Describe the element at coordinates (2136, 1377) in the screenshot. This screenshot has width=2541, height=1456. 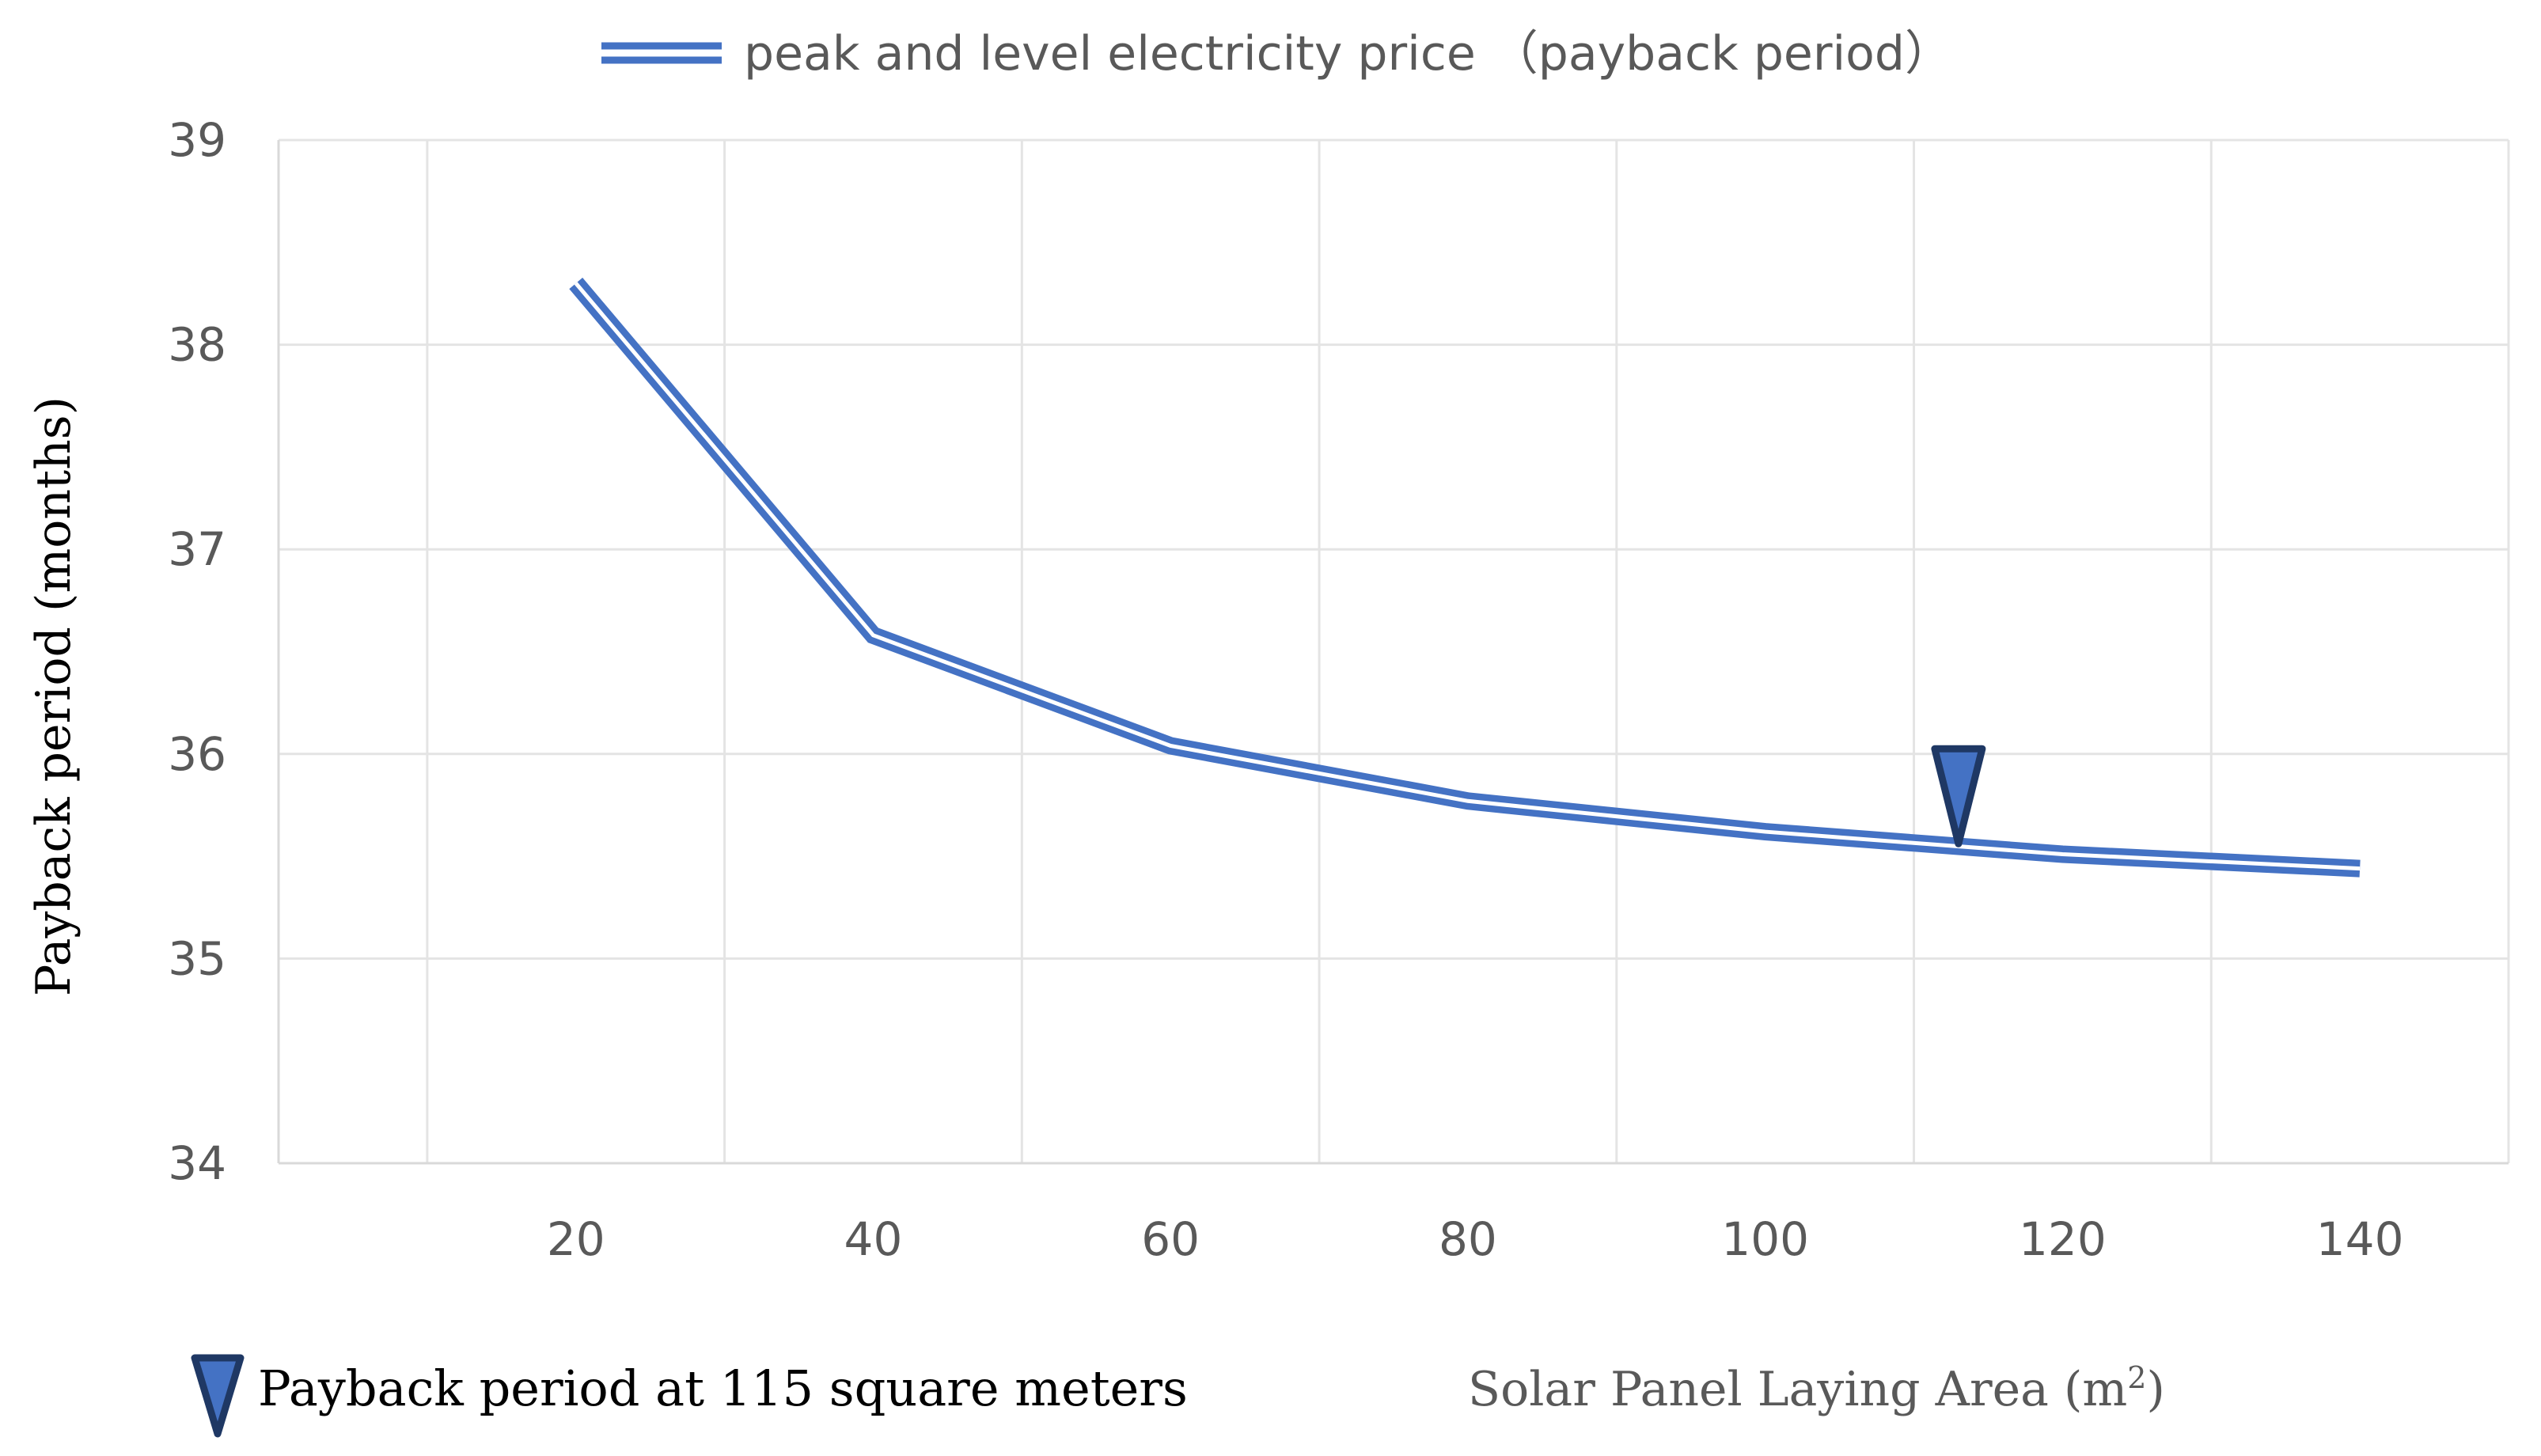
I see `x-axis-title-superscript: 2` at that location.